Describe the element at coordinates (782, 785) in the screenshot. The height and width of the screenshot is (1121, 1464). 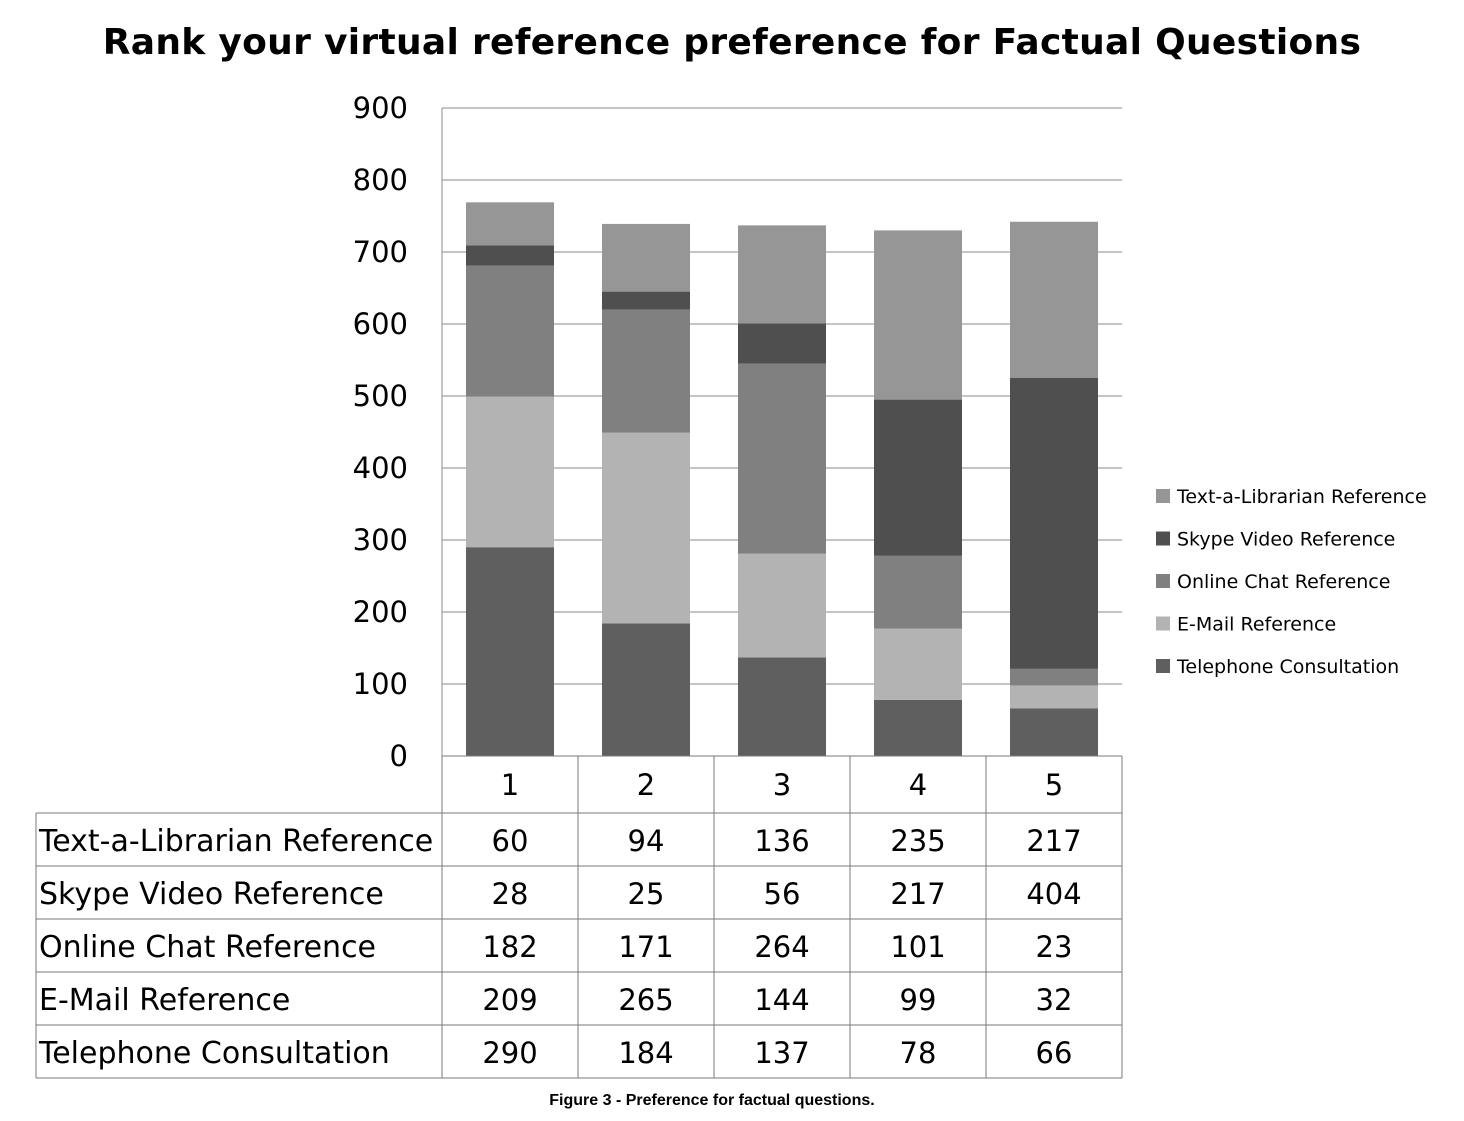
I see `category-label: 3` at that location.